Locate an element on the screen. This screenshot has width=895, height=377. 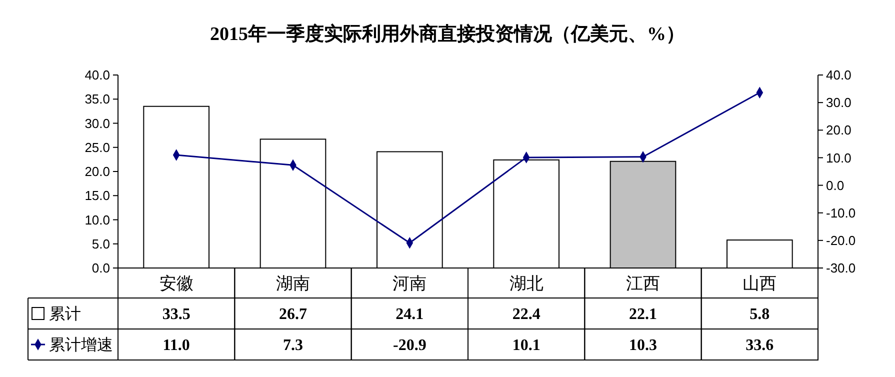
x-tick-label: 江西 is located at coordinates (643, 283).